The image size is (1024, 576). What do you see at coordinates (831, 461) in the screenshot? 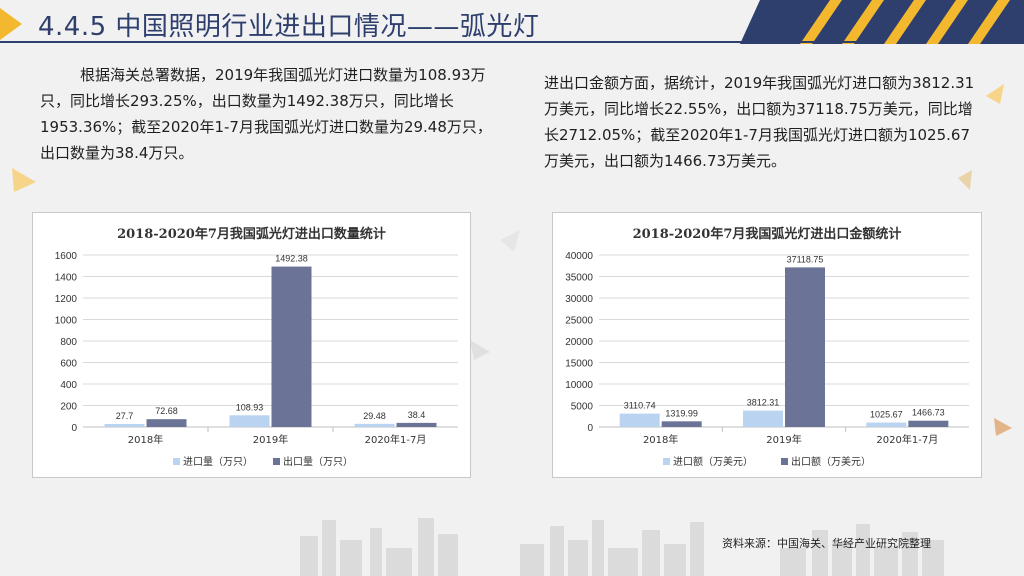
I see `legend-label: 出口额（万美元）` at bounding box center [831, 461].